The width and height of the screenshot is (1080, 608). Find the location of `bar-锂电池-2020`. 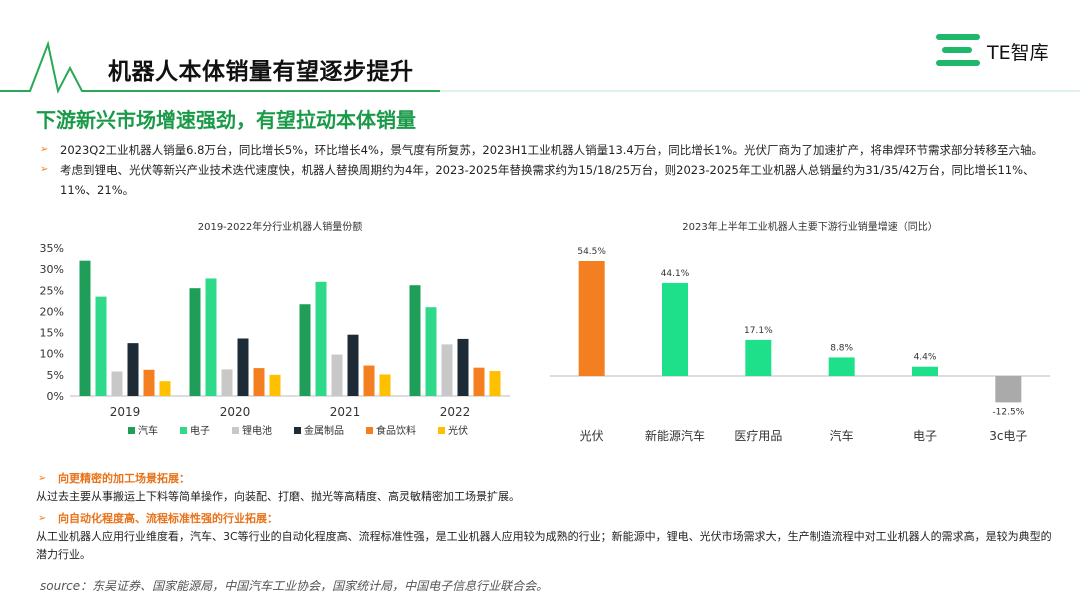

bar-锂电池-2020 is located at coordinates (227, 382).